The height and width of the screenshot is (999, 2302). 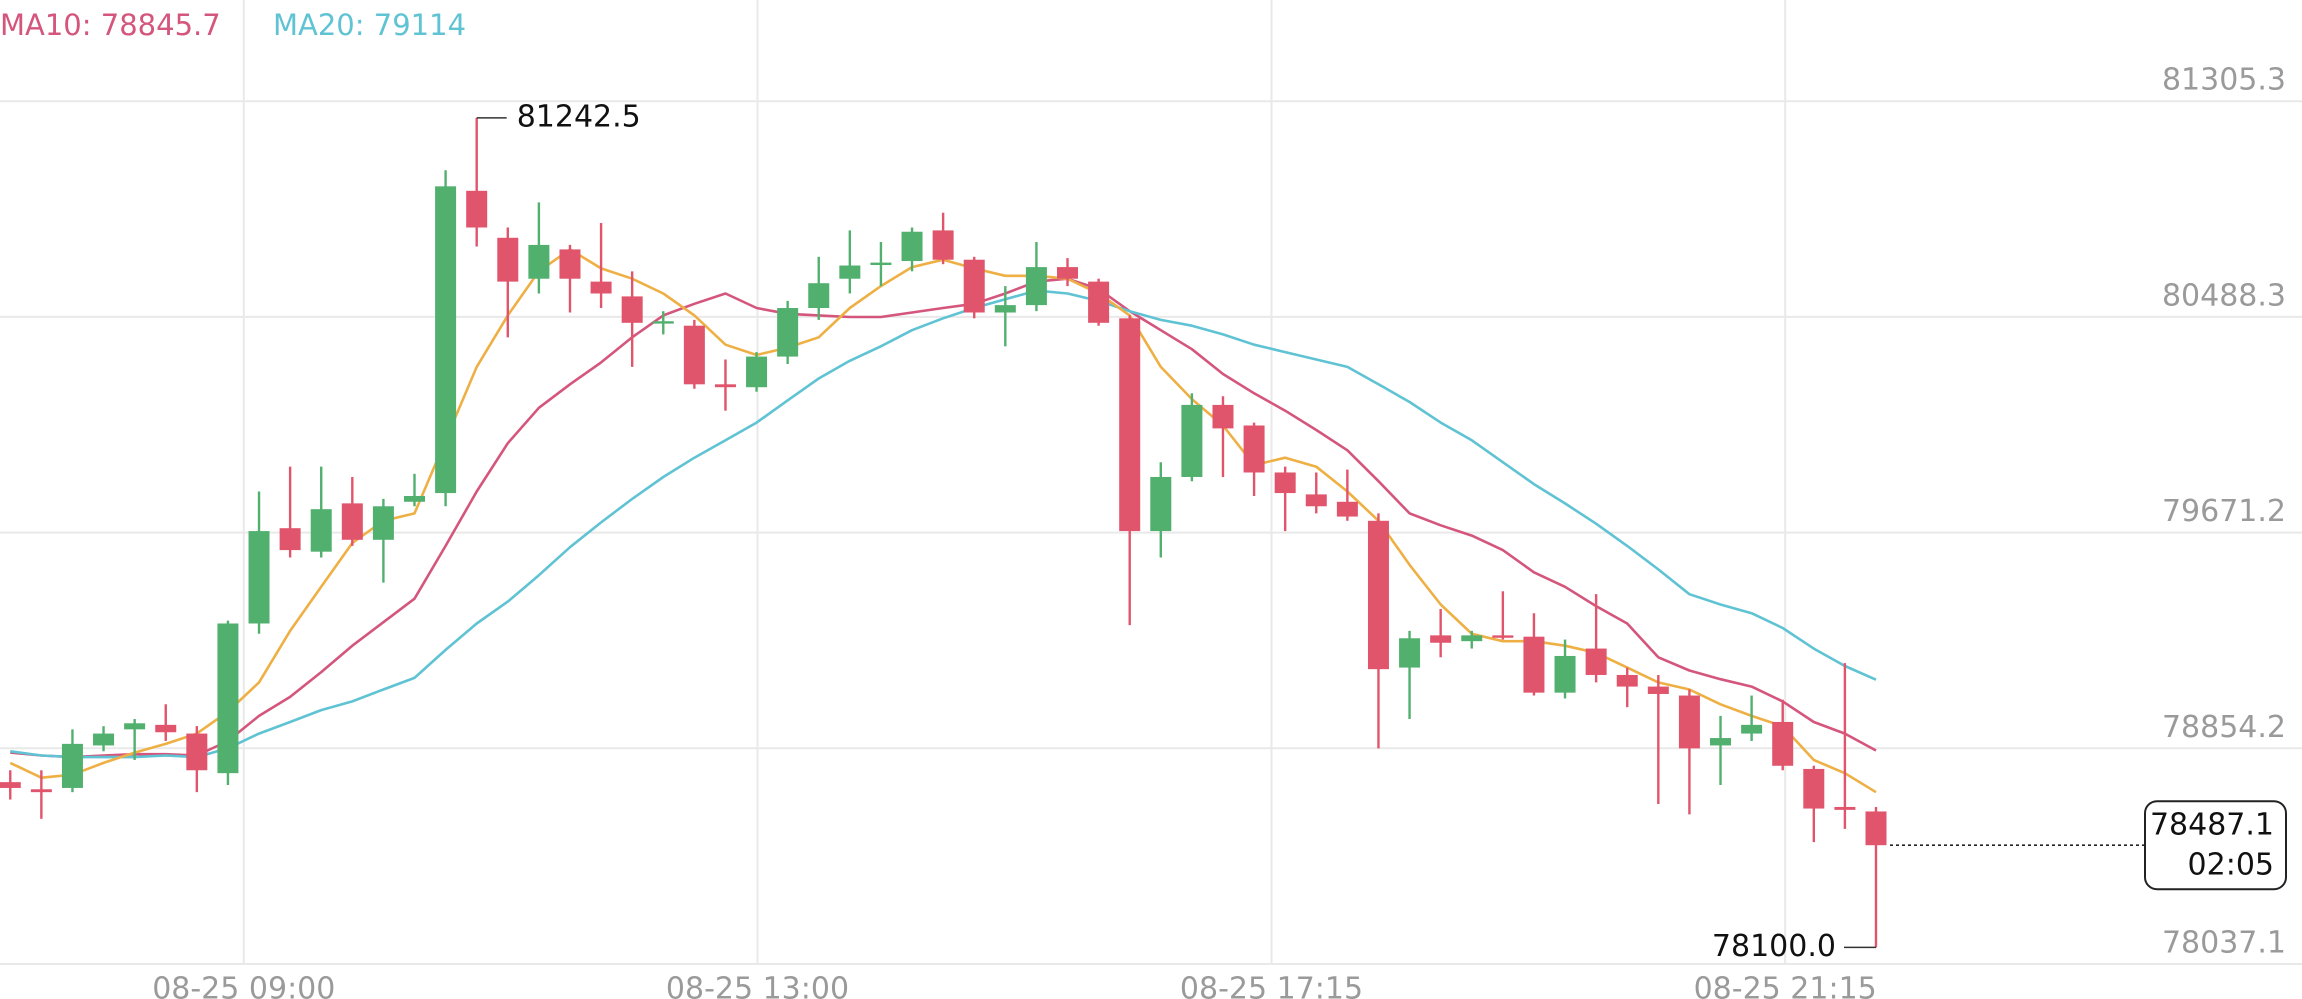 I want to click on legend-value: 78845.7, so click(x=161, y=25).